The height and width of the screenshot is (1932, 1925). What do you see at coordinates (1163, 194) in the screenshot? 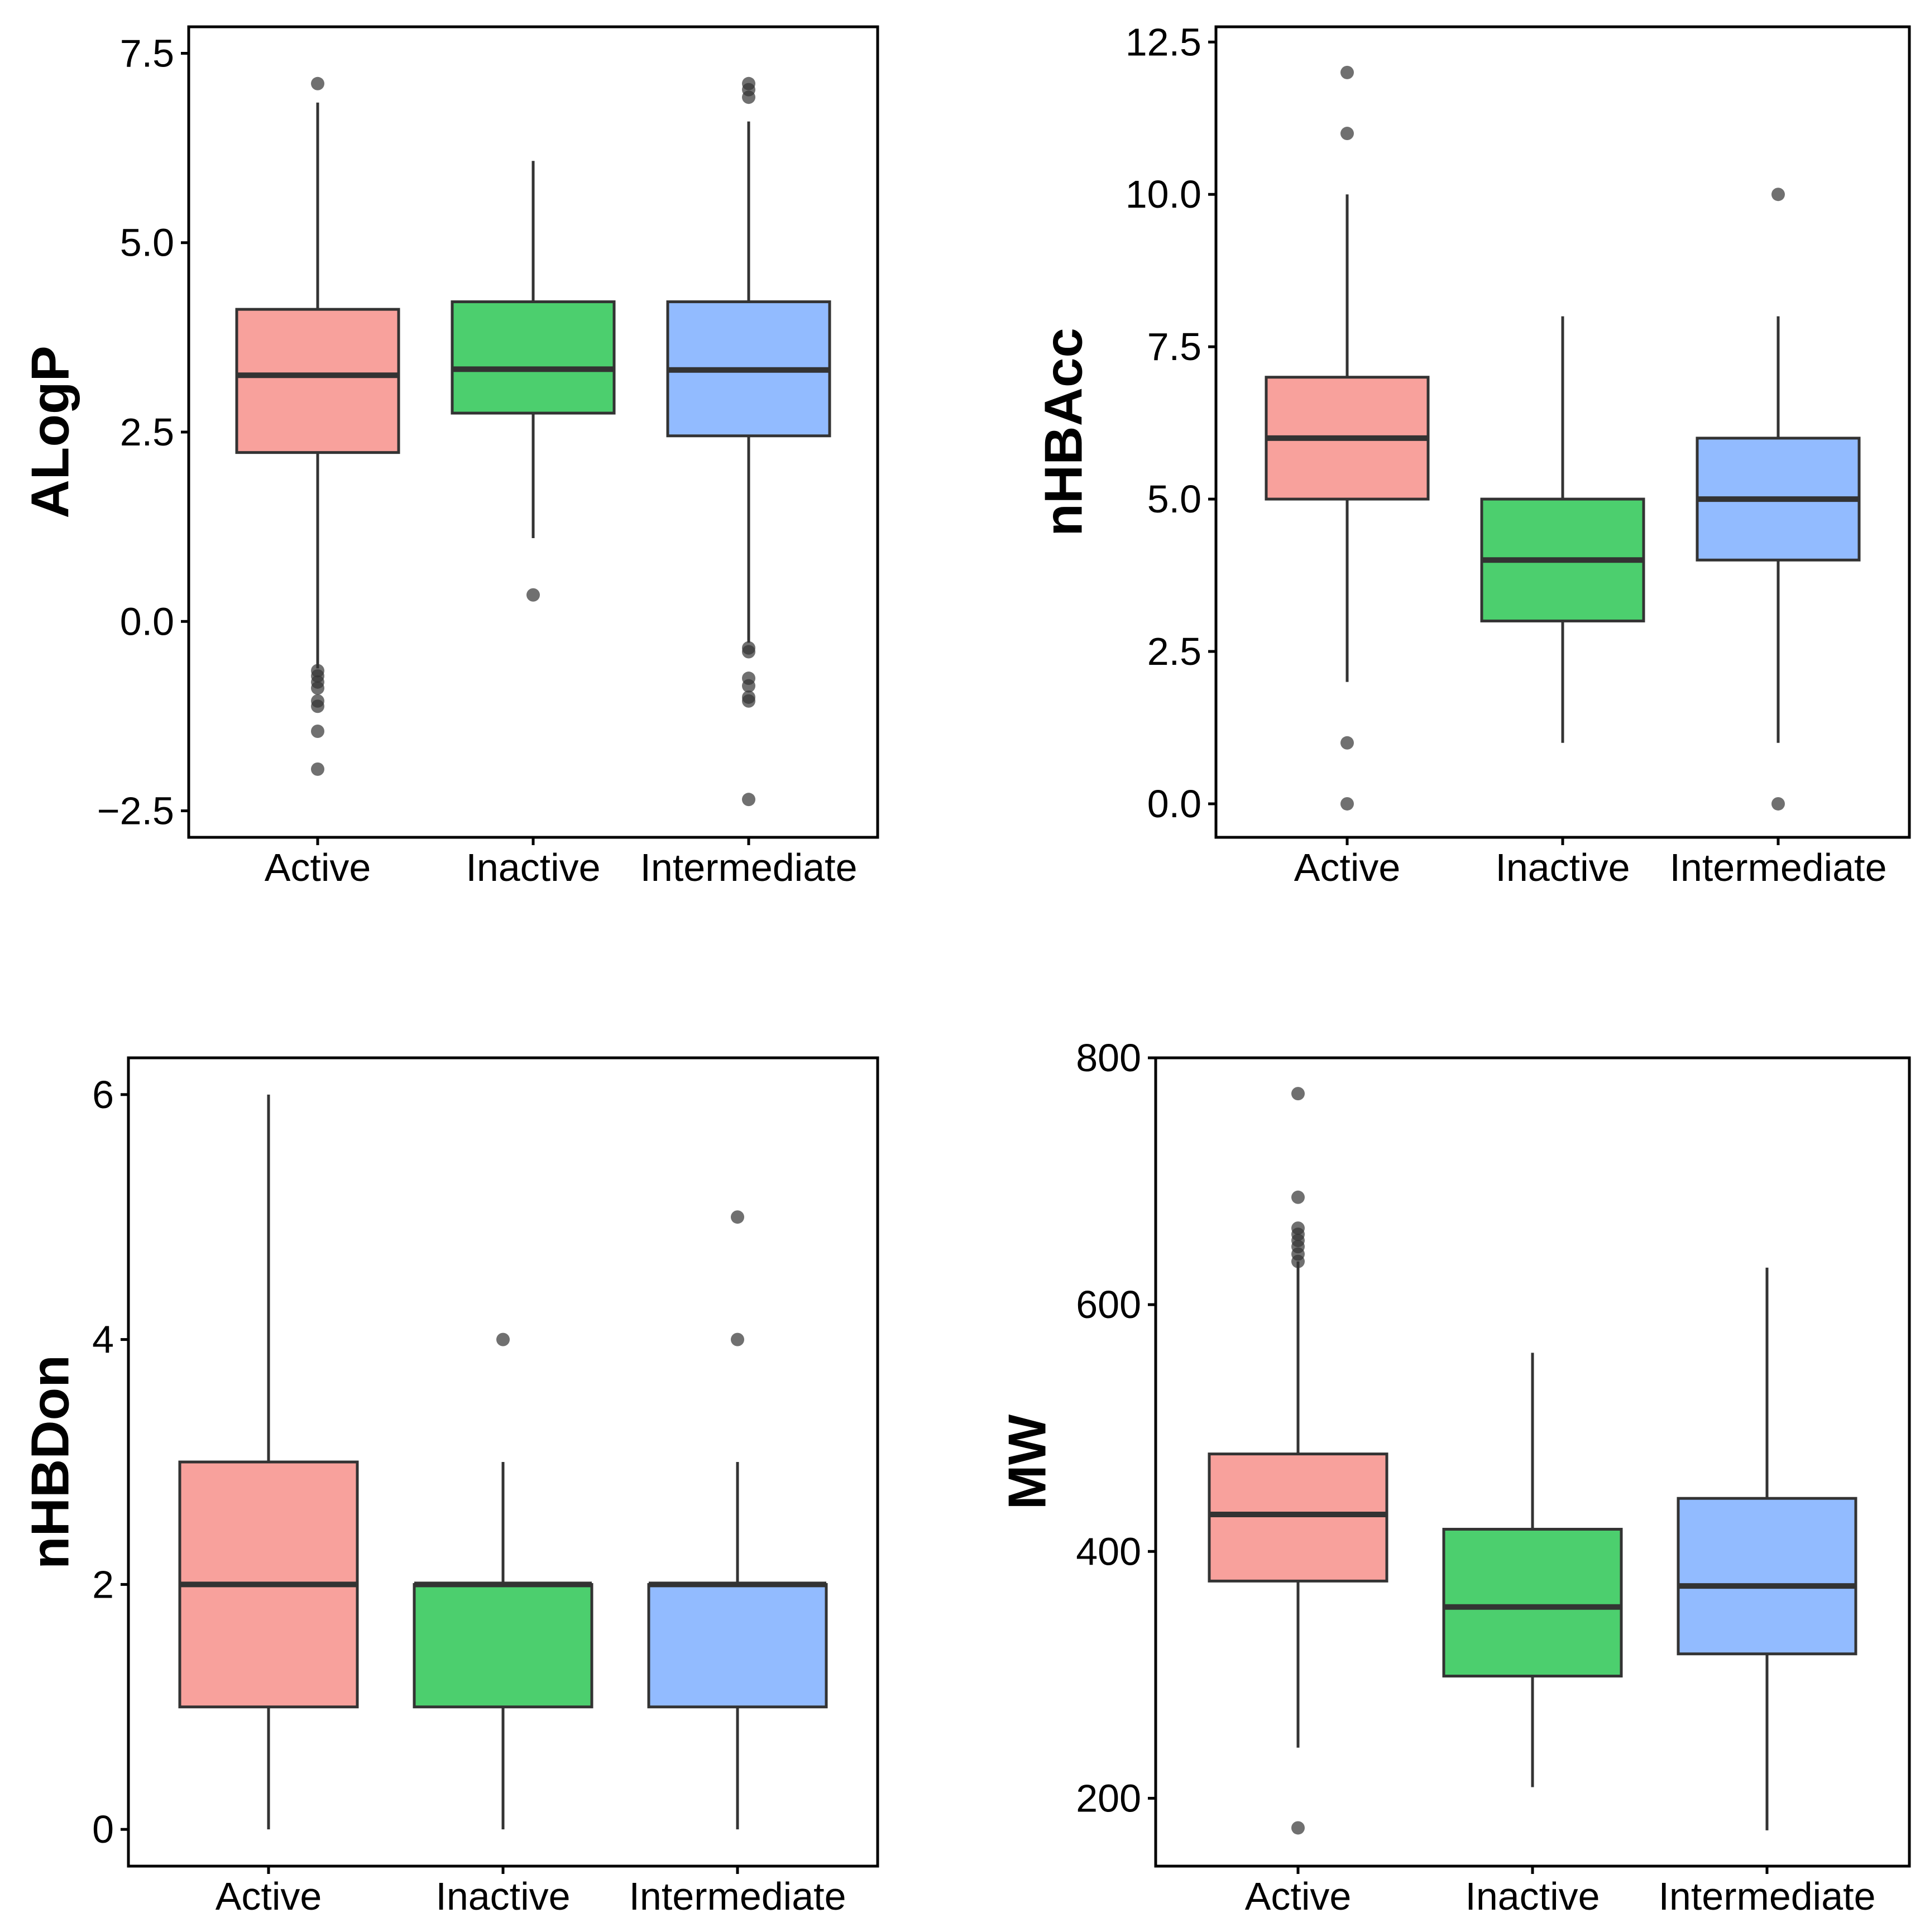
I see `y-tick-label: 10.0` at bounding box center [1163, 194].